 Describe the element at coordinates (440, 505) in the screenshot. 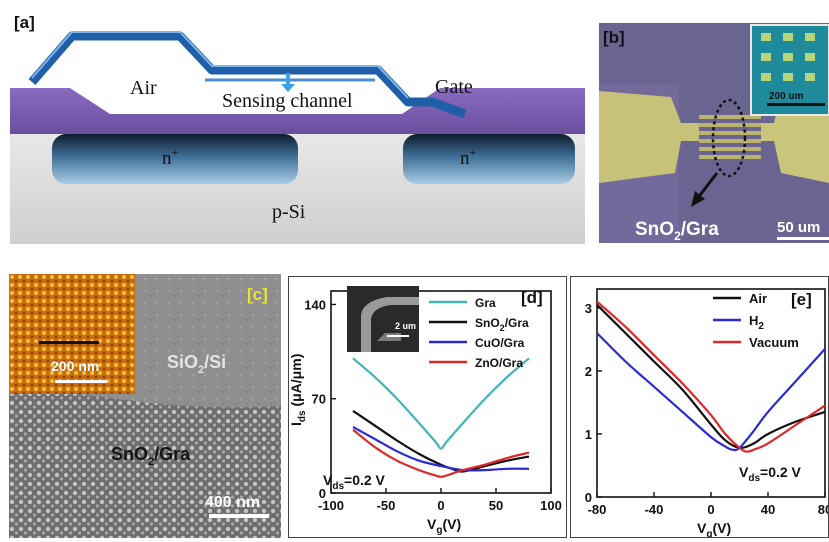

I see `d-xtick-label: 0` at that location.